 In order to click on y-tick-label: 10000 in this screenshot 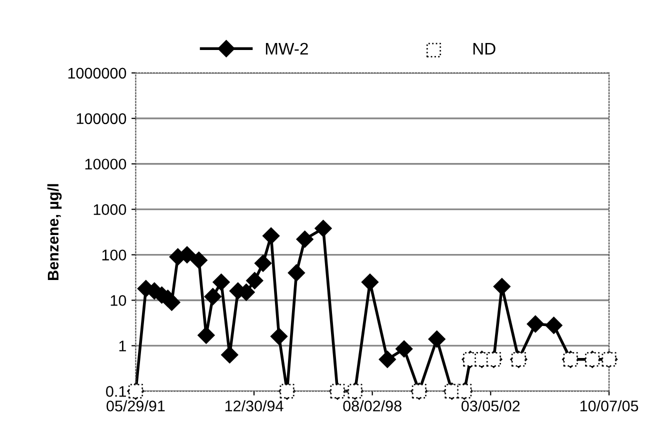, I will do `click(105, 164)`.